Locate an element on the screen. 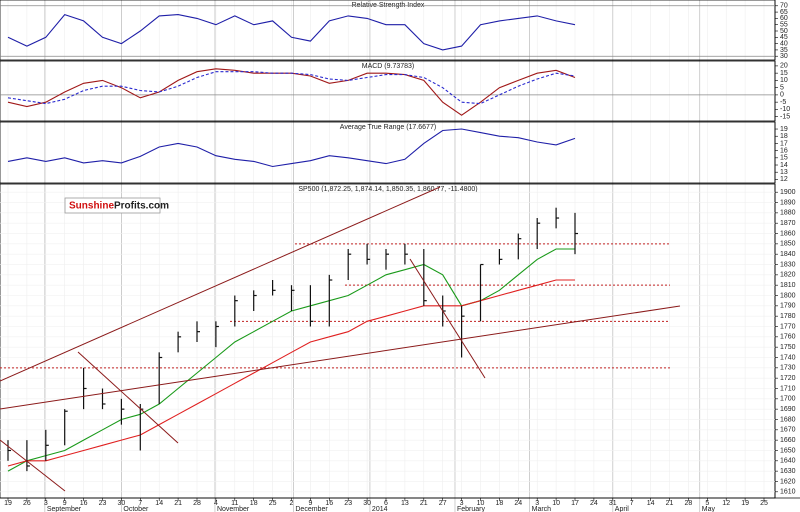  y-tick-label: 1650 is located at coordinates (788, 450).